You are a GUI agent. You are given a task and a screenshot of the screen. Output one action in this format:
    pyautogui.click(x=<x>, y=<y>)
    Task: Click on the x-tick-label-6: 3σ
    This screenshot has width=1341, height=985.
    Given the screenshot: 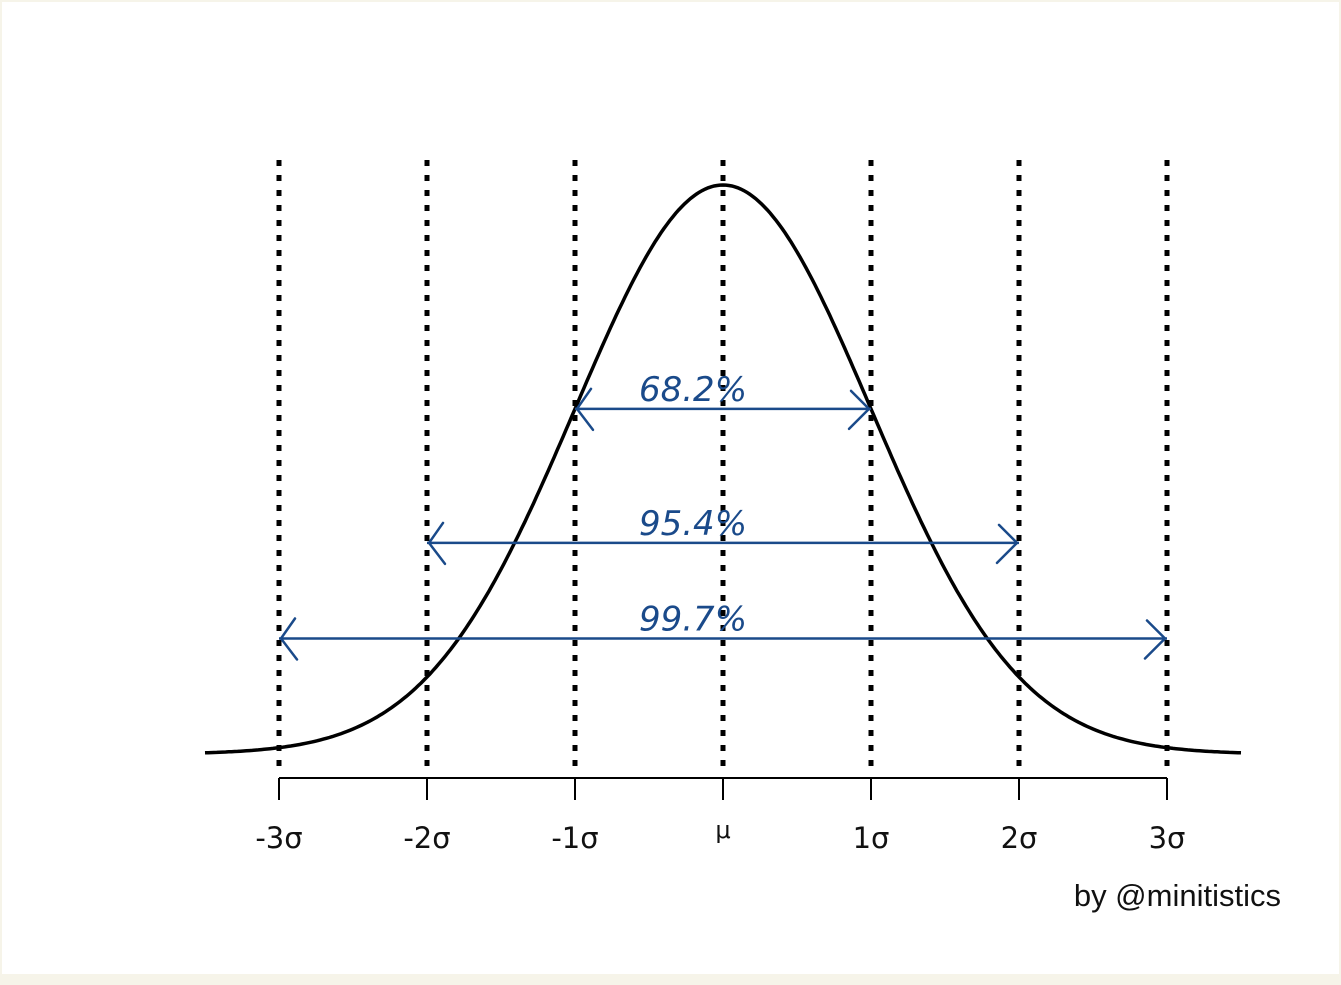 What is the action you would take?
    pyautogui.click(x=1167, y=838)
    